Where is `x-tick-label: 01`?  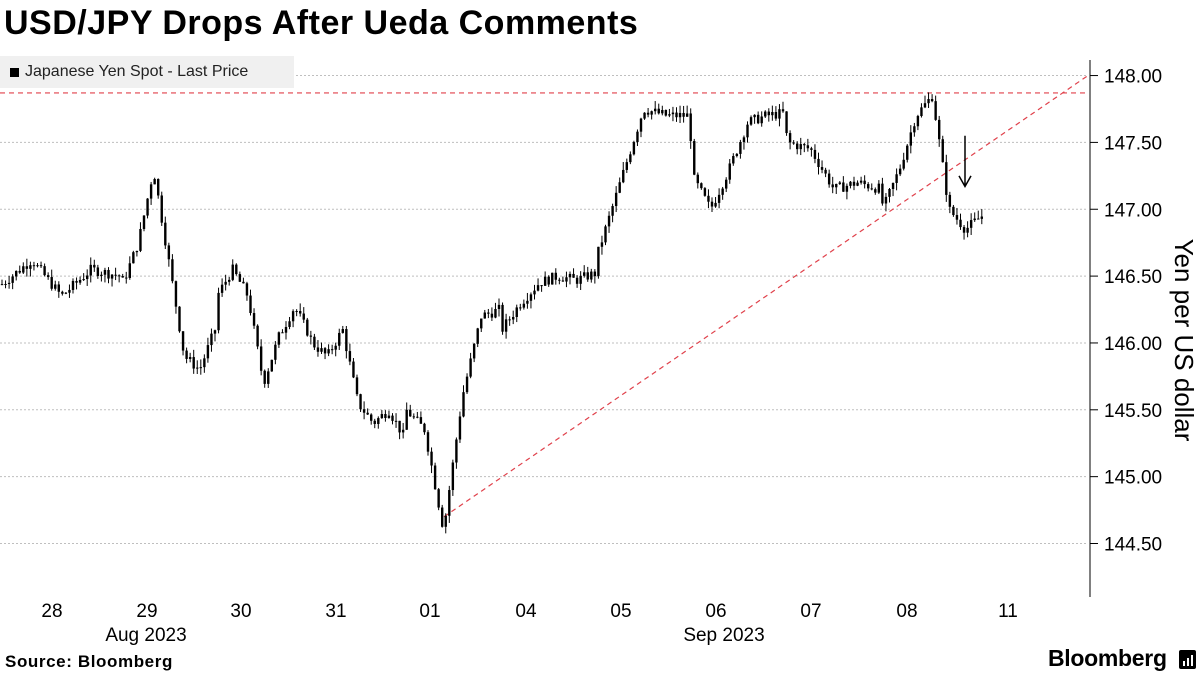
x-tick-label: 01 is located at coordinates (429, 611).